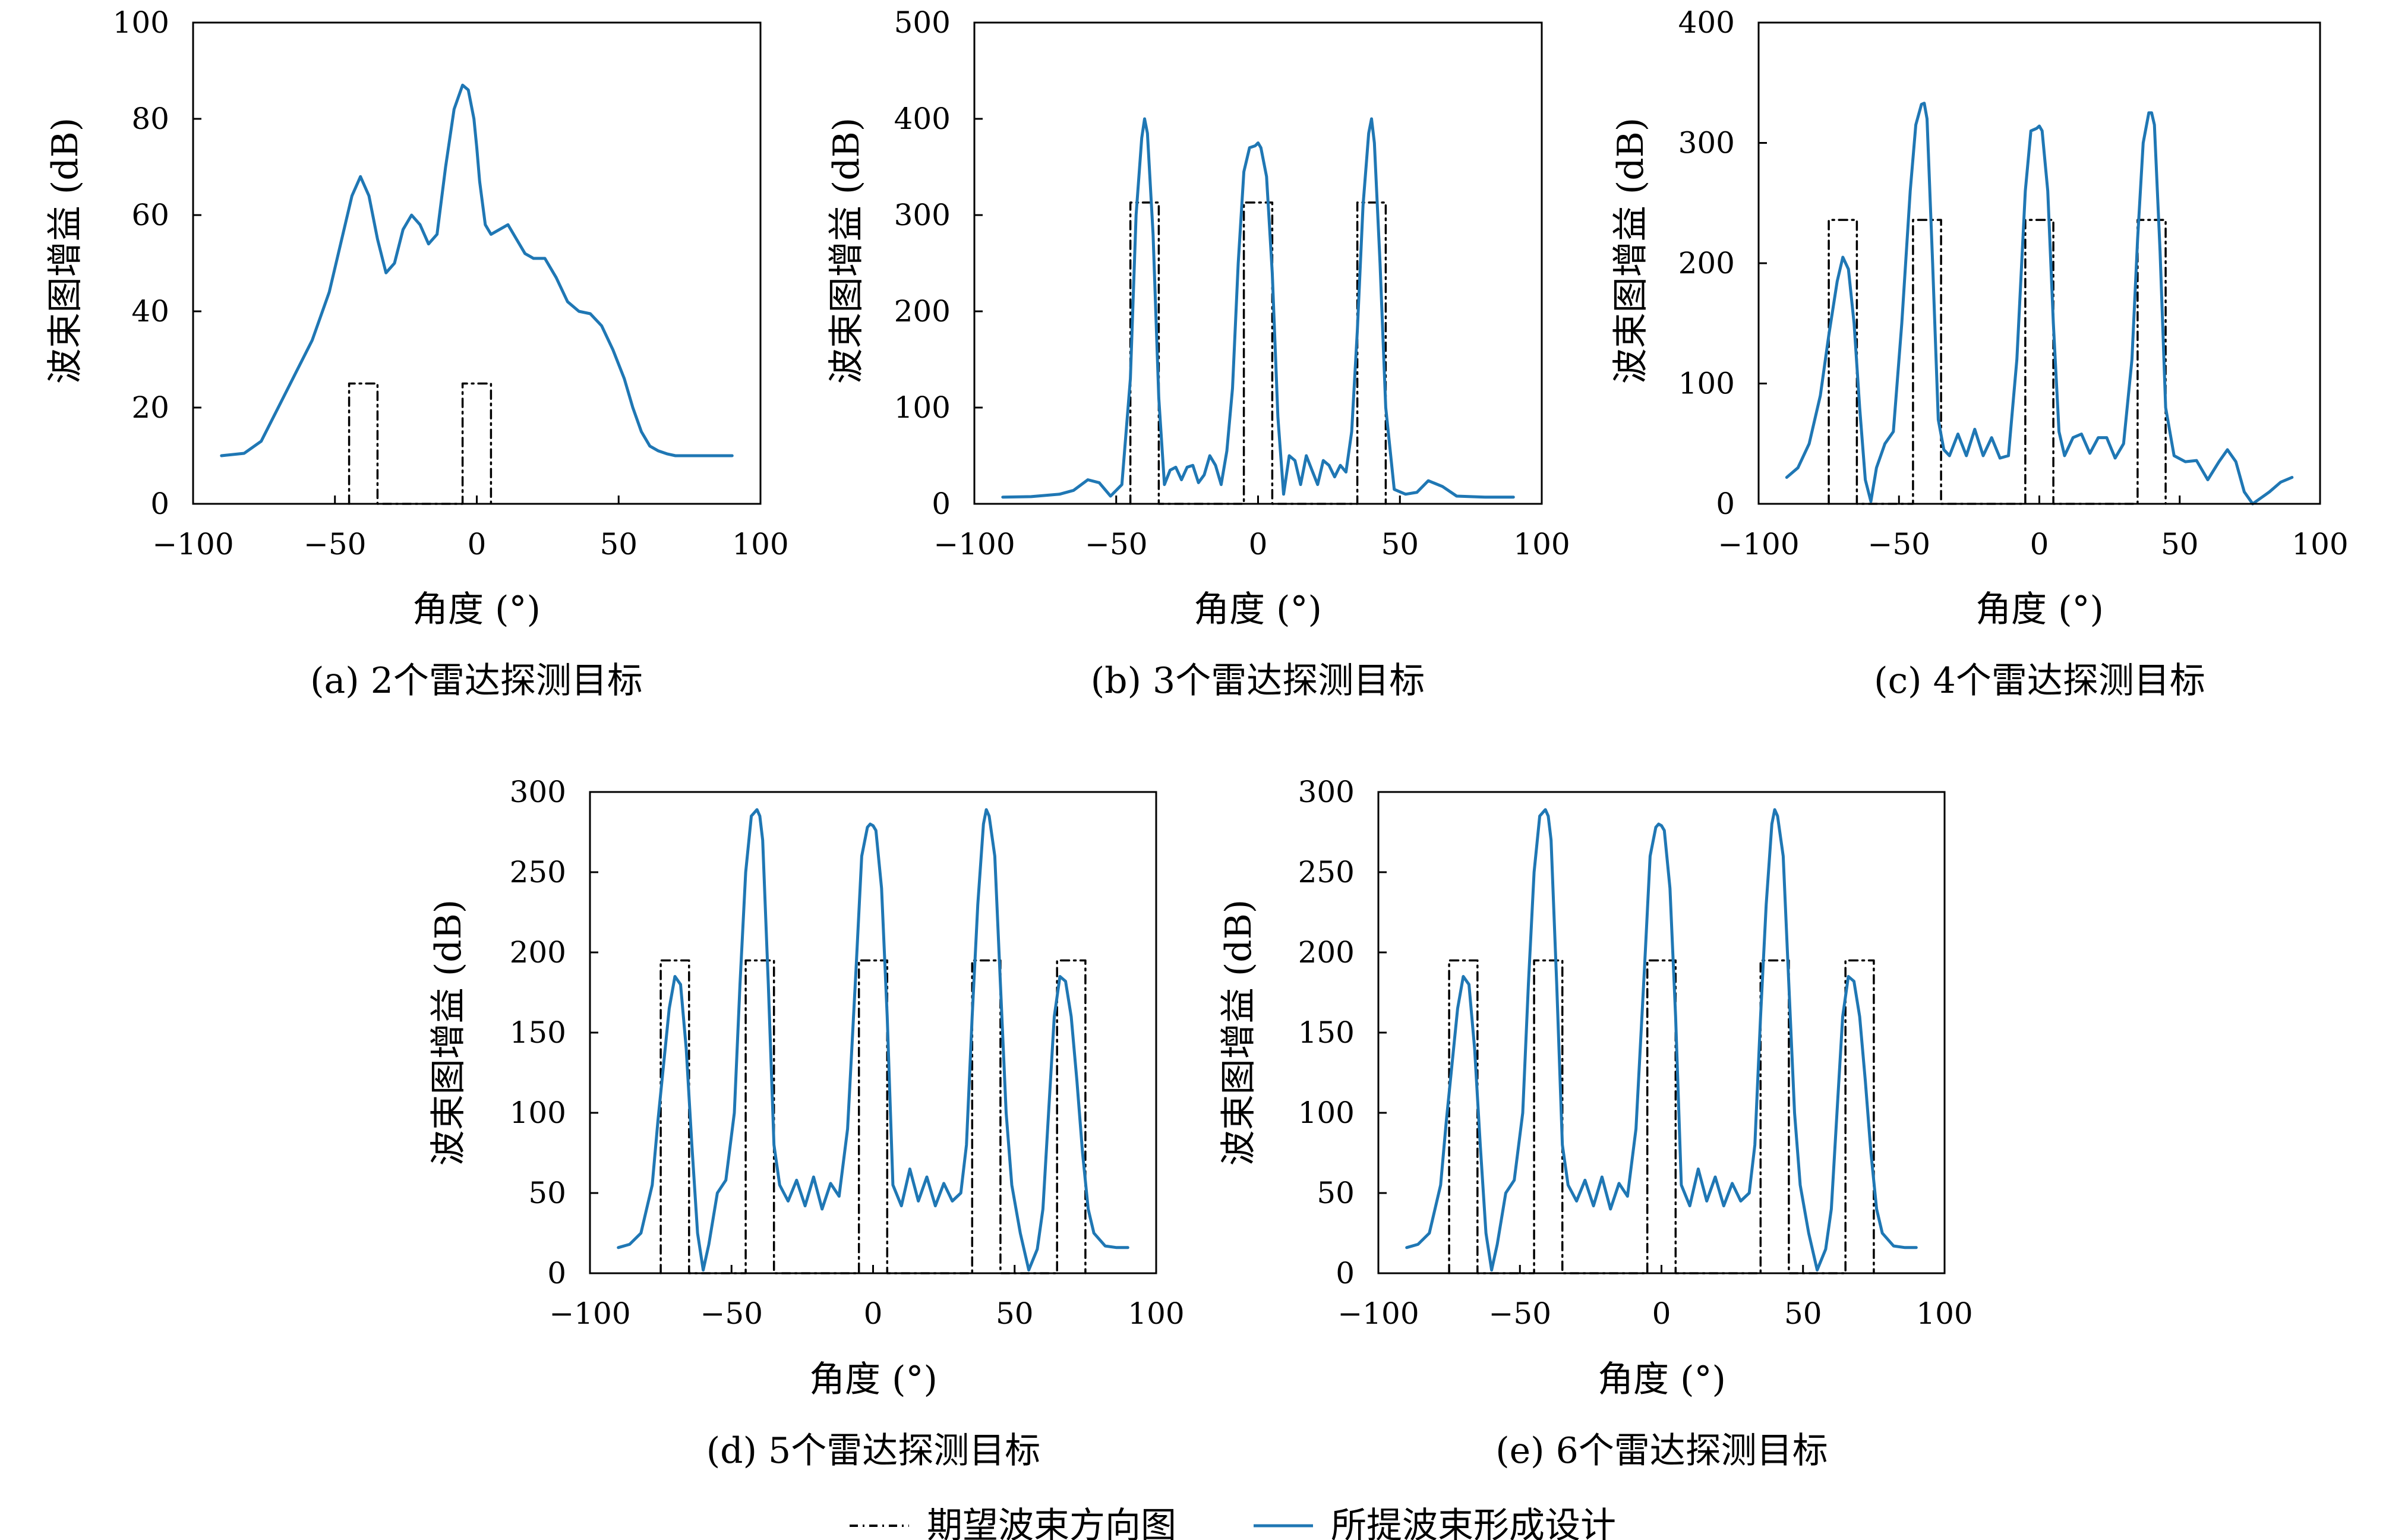  Describe the element at coordinates (159, 504) in the screenshot. I see `y-tick-label-a: 0` at that location.